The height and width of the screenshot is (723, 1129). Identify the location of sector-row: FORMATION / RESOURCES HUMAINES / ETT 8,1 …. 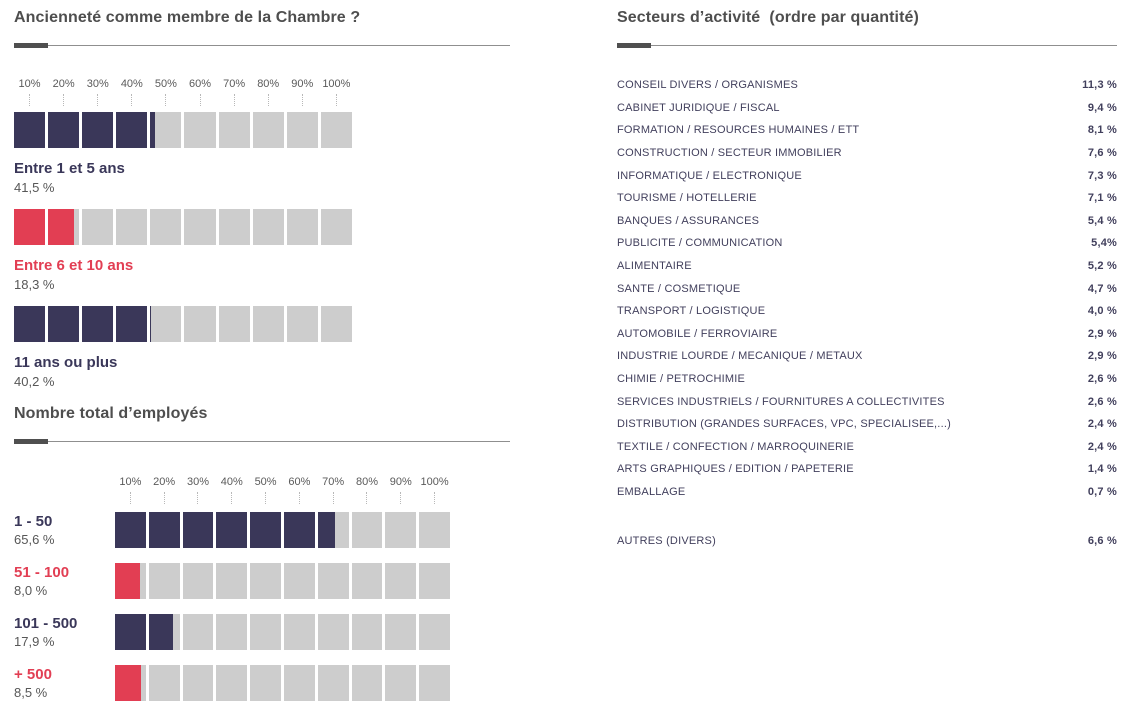
(867, 130).